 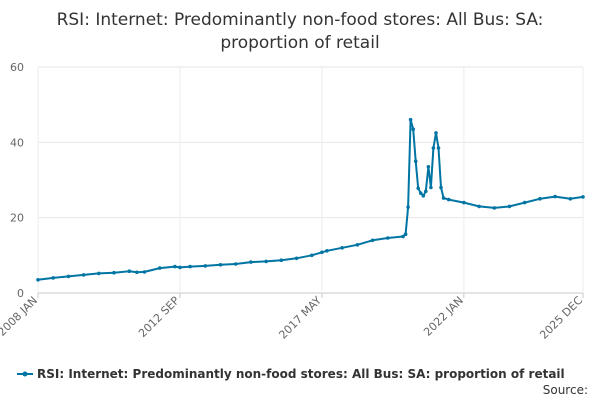 I want to click on x-tick-label: 2012 SEP, so click(x=159, y=317).